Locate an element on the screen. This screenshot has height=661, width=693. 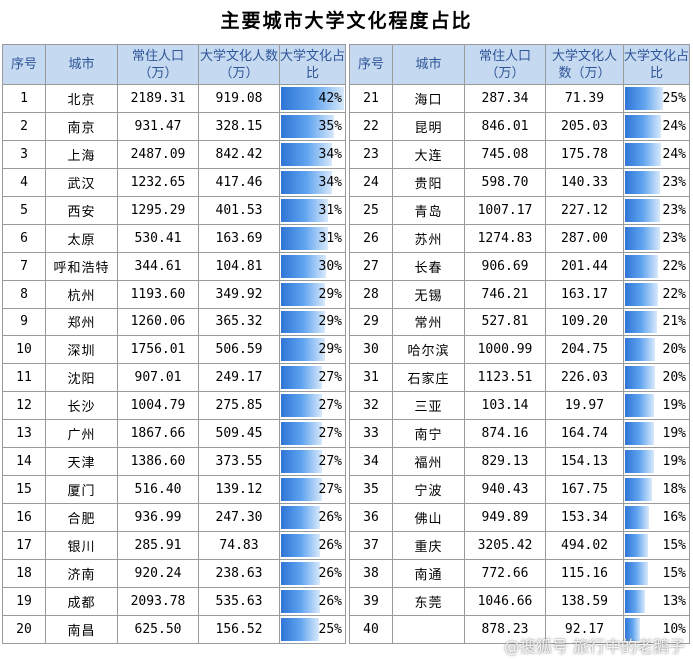
edu-ratio-cell: 22% is located at coordinates (656, 294).